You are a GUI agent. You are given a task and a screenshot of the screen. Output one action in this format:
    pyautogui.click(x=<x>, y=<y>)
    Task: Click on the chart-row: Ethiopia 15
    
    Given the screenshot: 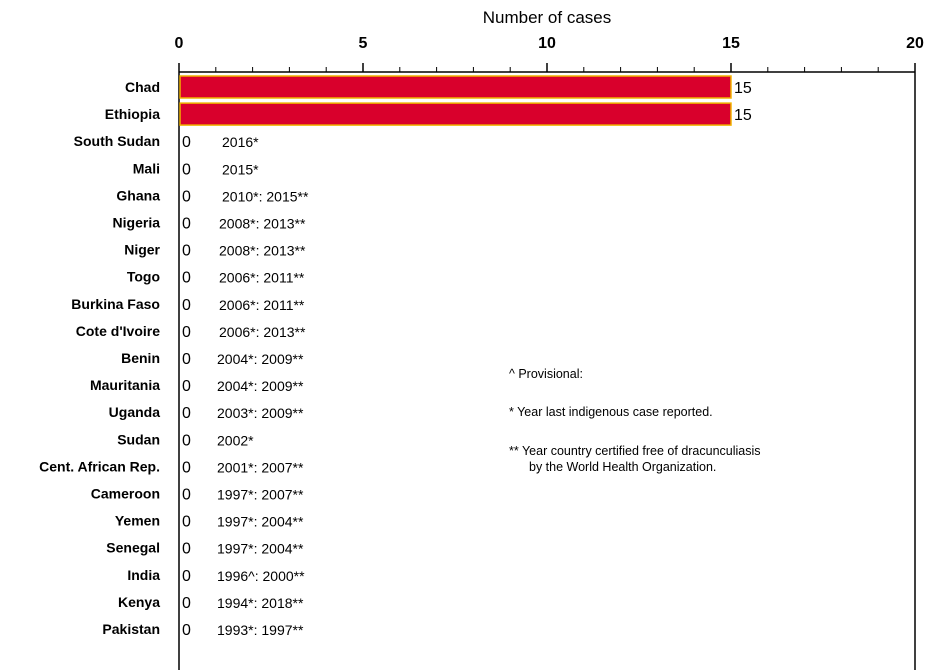 What is the action you would take?
    pyautogui.click(x=428, y=114)
    